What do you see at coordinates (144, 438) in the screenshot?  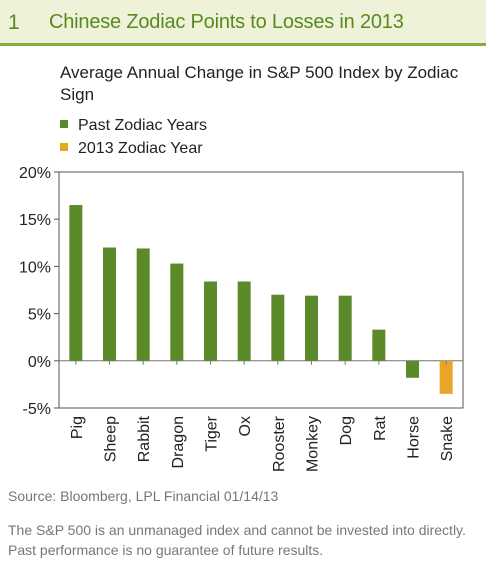 I see `x-tick-label-rabbit: Rabbit` at bounding box center [144, 438].